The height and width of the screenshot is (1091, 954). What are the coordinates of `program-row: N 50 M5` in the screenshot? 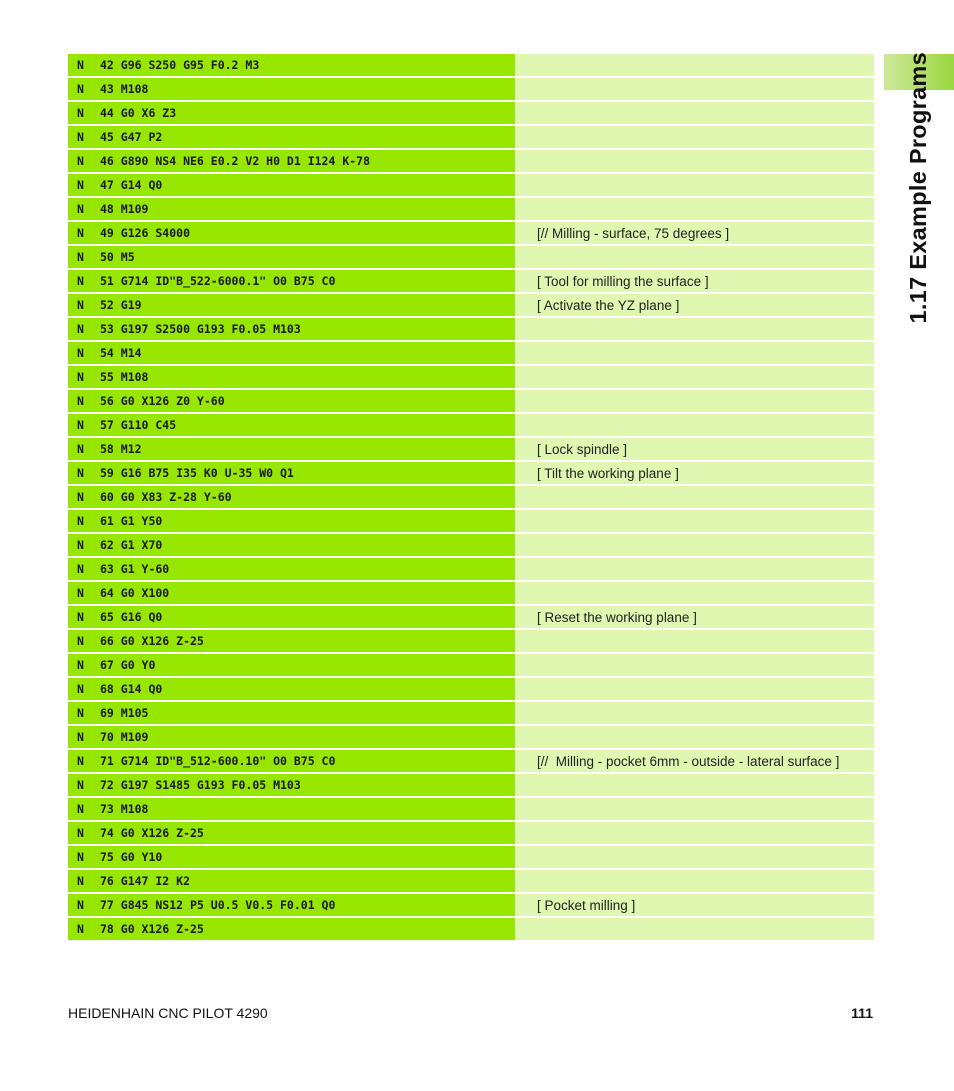 It's located at (471, 257).